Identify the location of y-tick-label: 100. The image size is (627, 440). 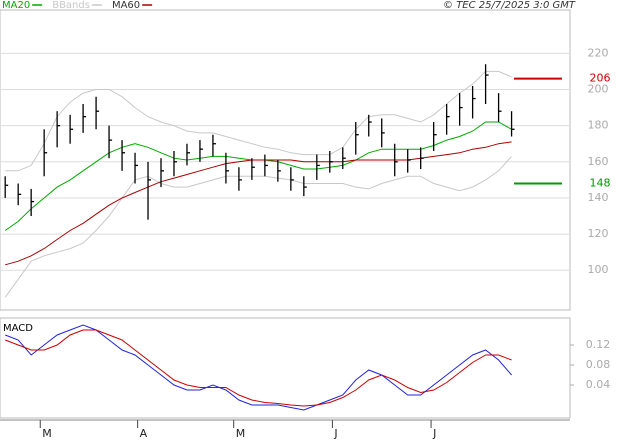
(598, 269).